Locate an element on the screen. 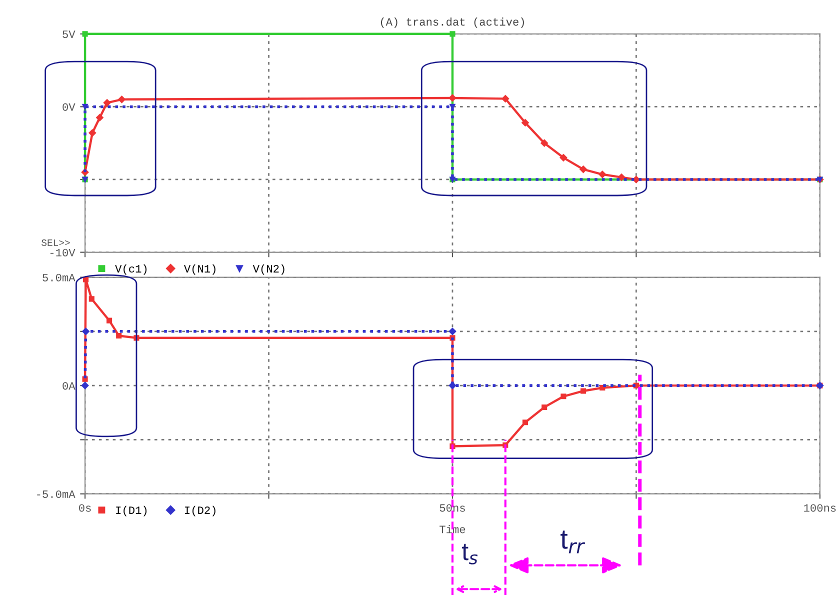 This screenshot has height=595, width=837. chart-title: (A) trans.dat (active) is located at coordinates (452, 23).